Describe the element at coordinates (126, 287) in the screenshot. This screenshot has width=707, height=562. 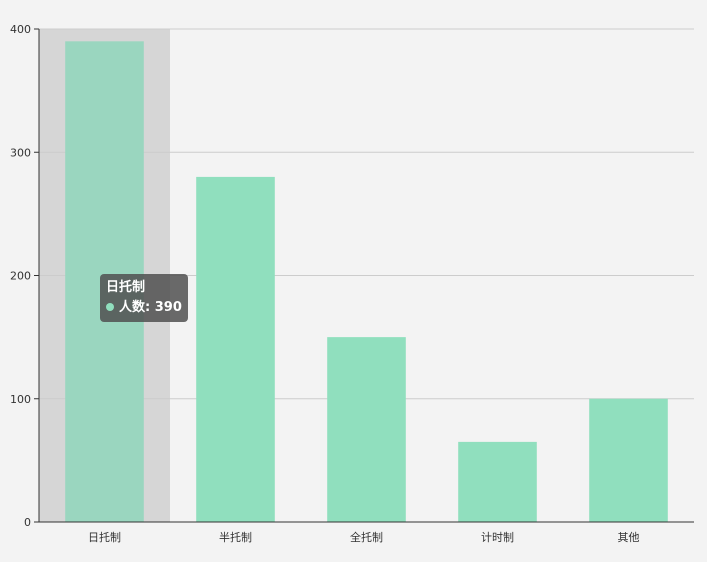
I see `tooltip-title: 日托制` at that location.